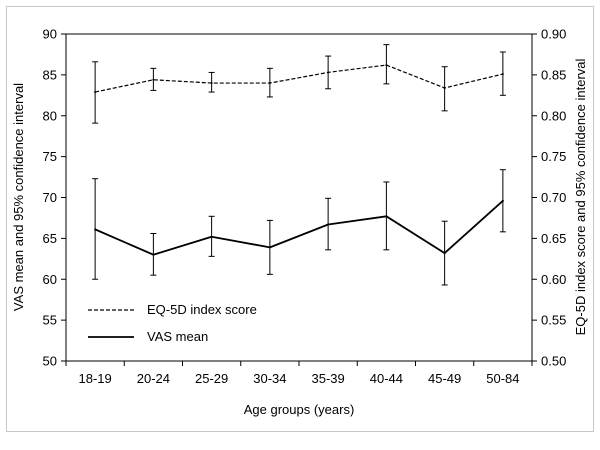 The image size is (600, 450). What do you see at coordinates (553, 34) in the screenshot?
I see `y-tick-label-right: 0.90` at bounding box center [553, 34].